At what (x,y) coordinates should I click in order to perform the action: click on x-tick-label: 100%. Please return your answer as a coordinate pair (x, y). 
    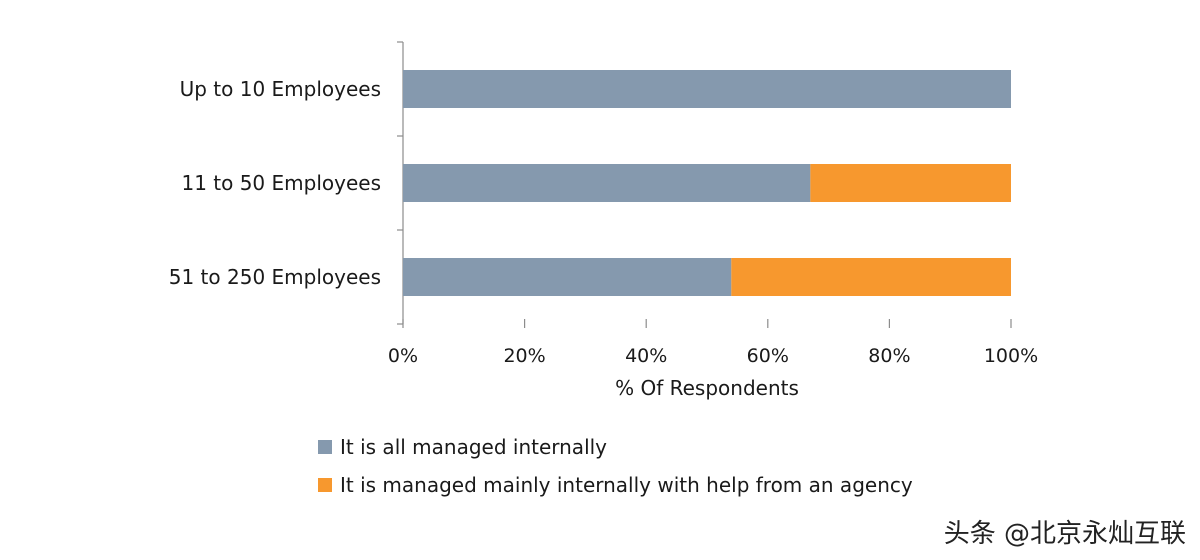
    Looking at the image, I should click on (1011, 356).